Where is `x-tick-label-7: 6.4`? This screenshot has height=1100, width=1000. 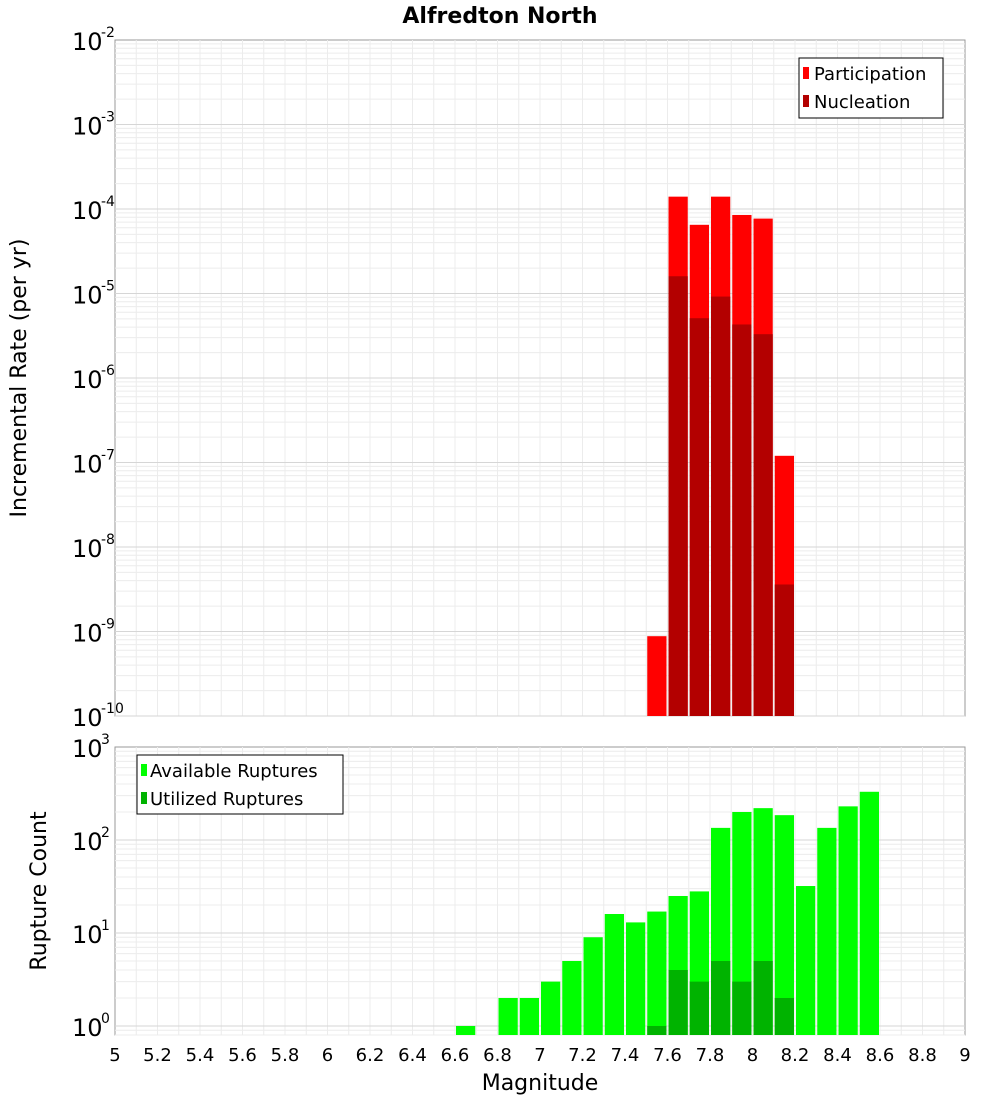
x-tick-label-7: 6.4 is located at coordinates (412, 1055).